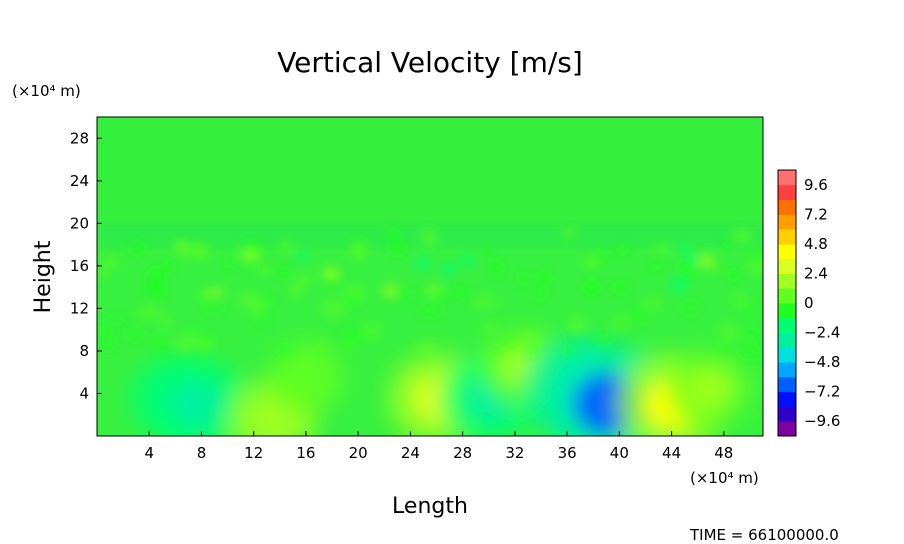  Describe the element at coordinates (410, 453) in the screenshot. I see `x-tick-label: 24` at that location.